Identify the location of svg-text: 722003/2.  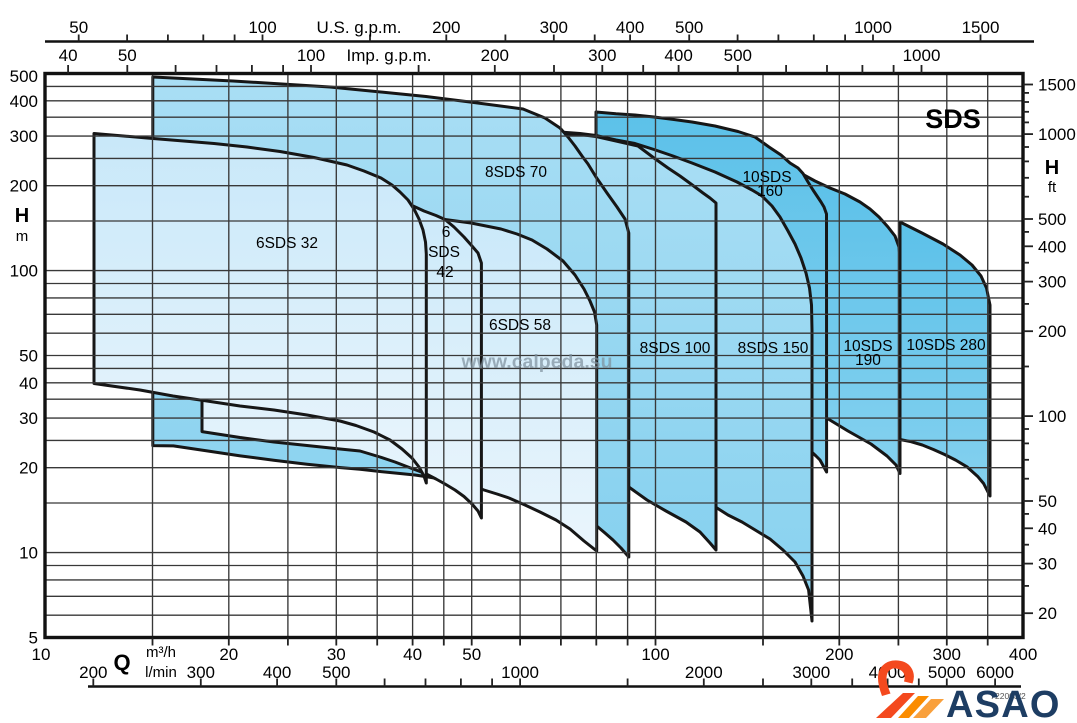
(1008, 696).